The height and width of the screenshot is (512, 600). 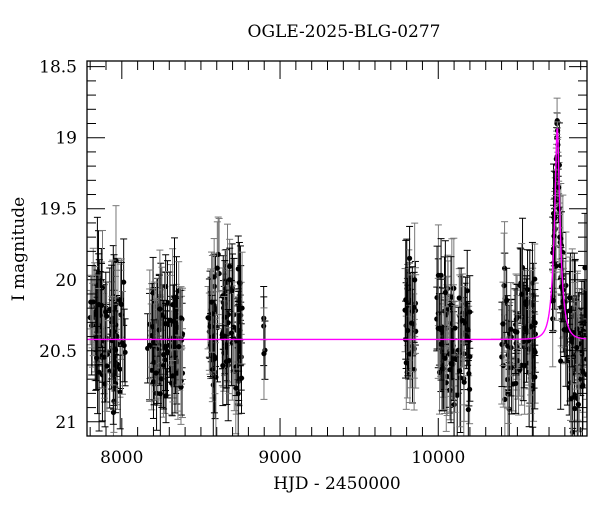 I want to click on y-tick-label: 19.5, so click(x=58, y=210).